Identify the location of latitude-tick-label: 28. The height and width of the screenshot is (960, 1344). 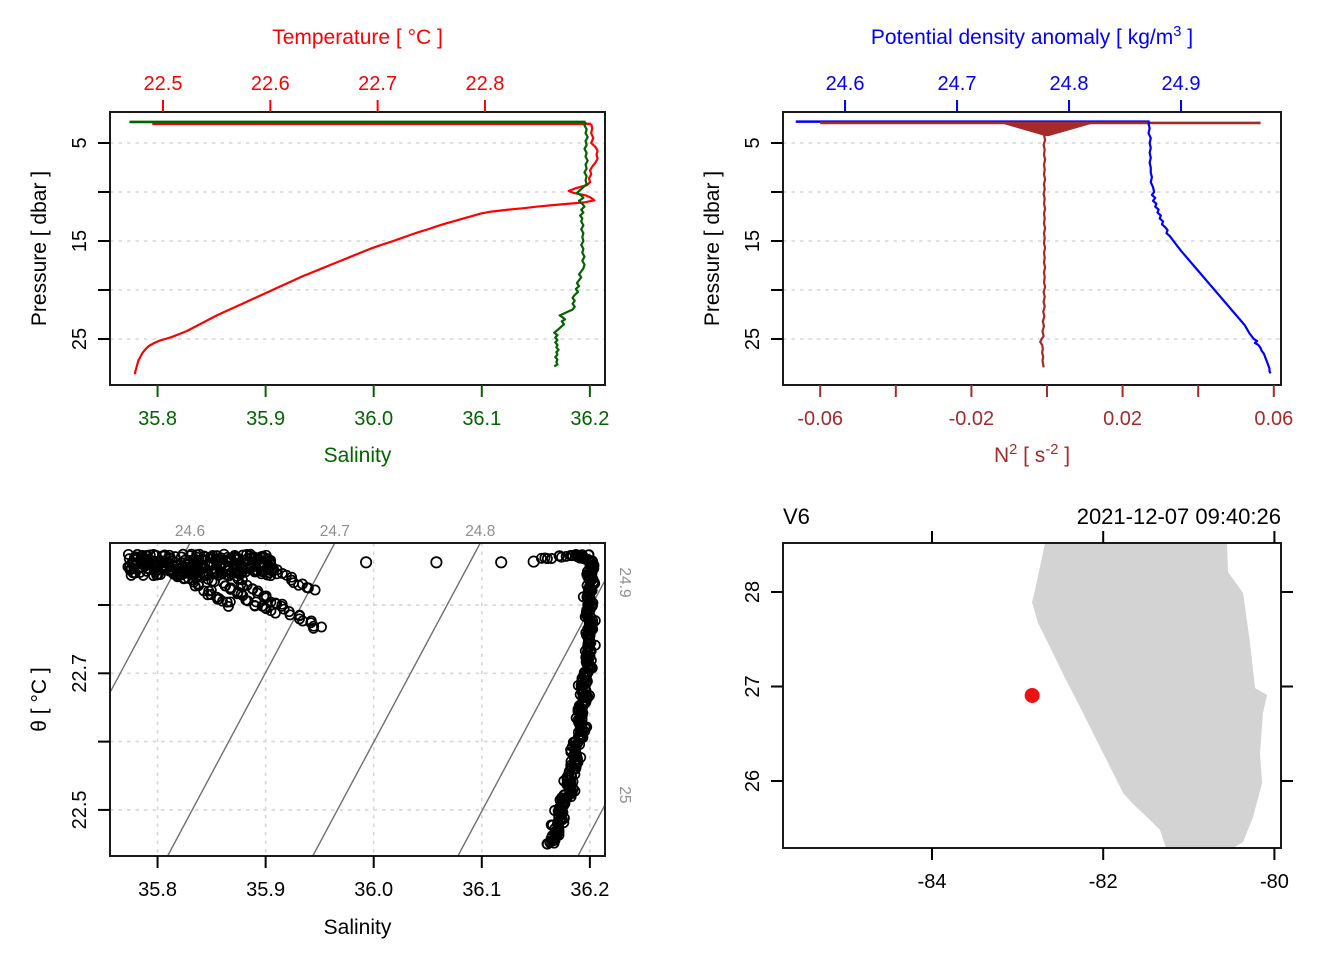
(753, 592).